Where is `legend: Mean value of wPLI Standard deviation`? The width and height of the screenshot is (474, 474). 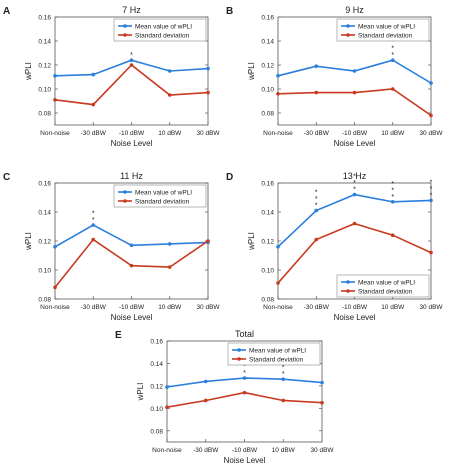 legend: Mean value of wPLI Standard deviation is located at coordinates (160, 196).